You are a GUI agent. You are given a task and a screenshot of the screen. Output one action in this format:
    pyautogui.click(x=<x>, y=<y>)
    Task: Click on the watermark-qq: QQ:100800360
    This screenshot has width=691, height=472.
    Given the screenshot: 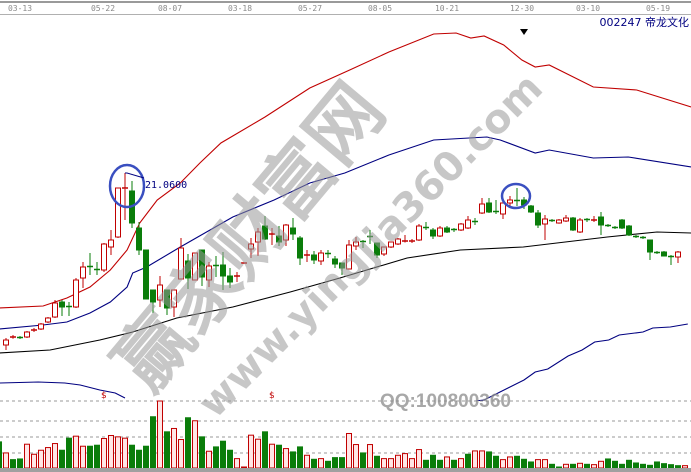 What is the action you would take?
    pyautogui.click(x=445, y=401)
    